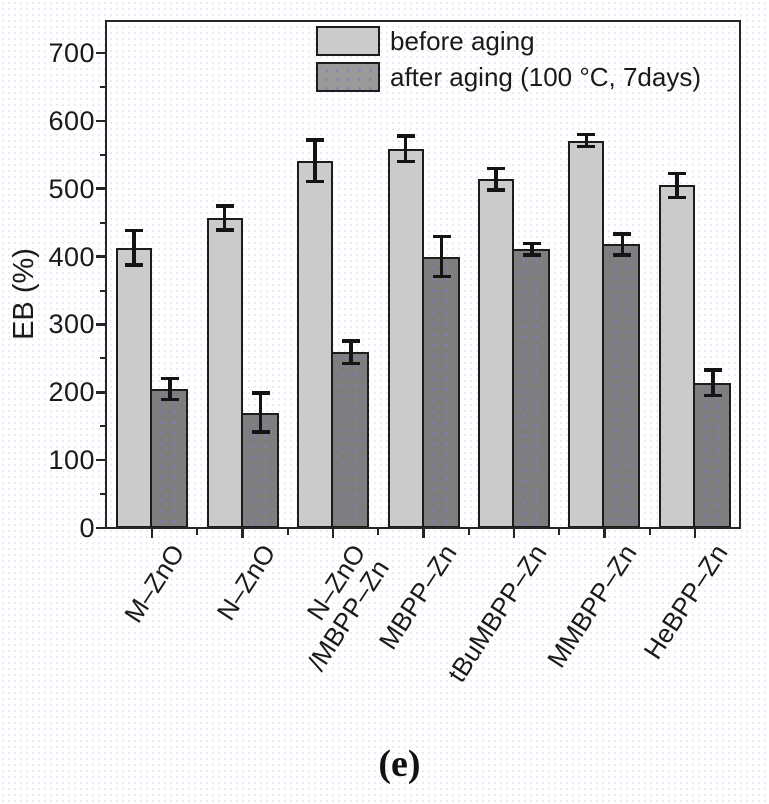 This screenshot has height=804, width=769. Describe the element at coordinates (348, 77) in the screenshot. I see `legend-swatch-after-aging` at that location.